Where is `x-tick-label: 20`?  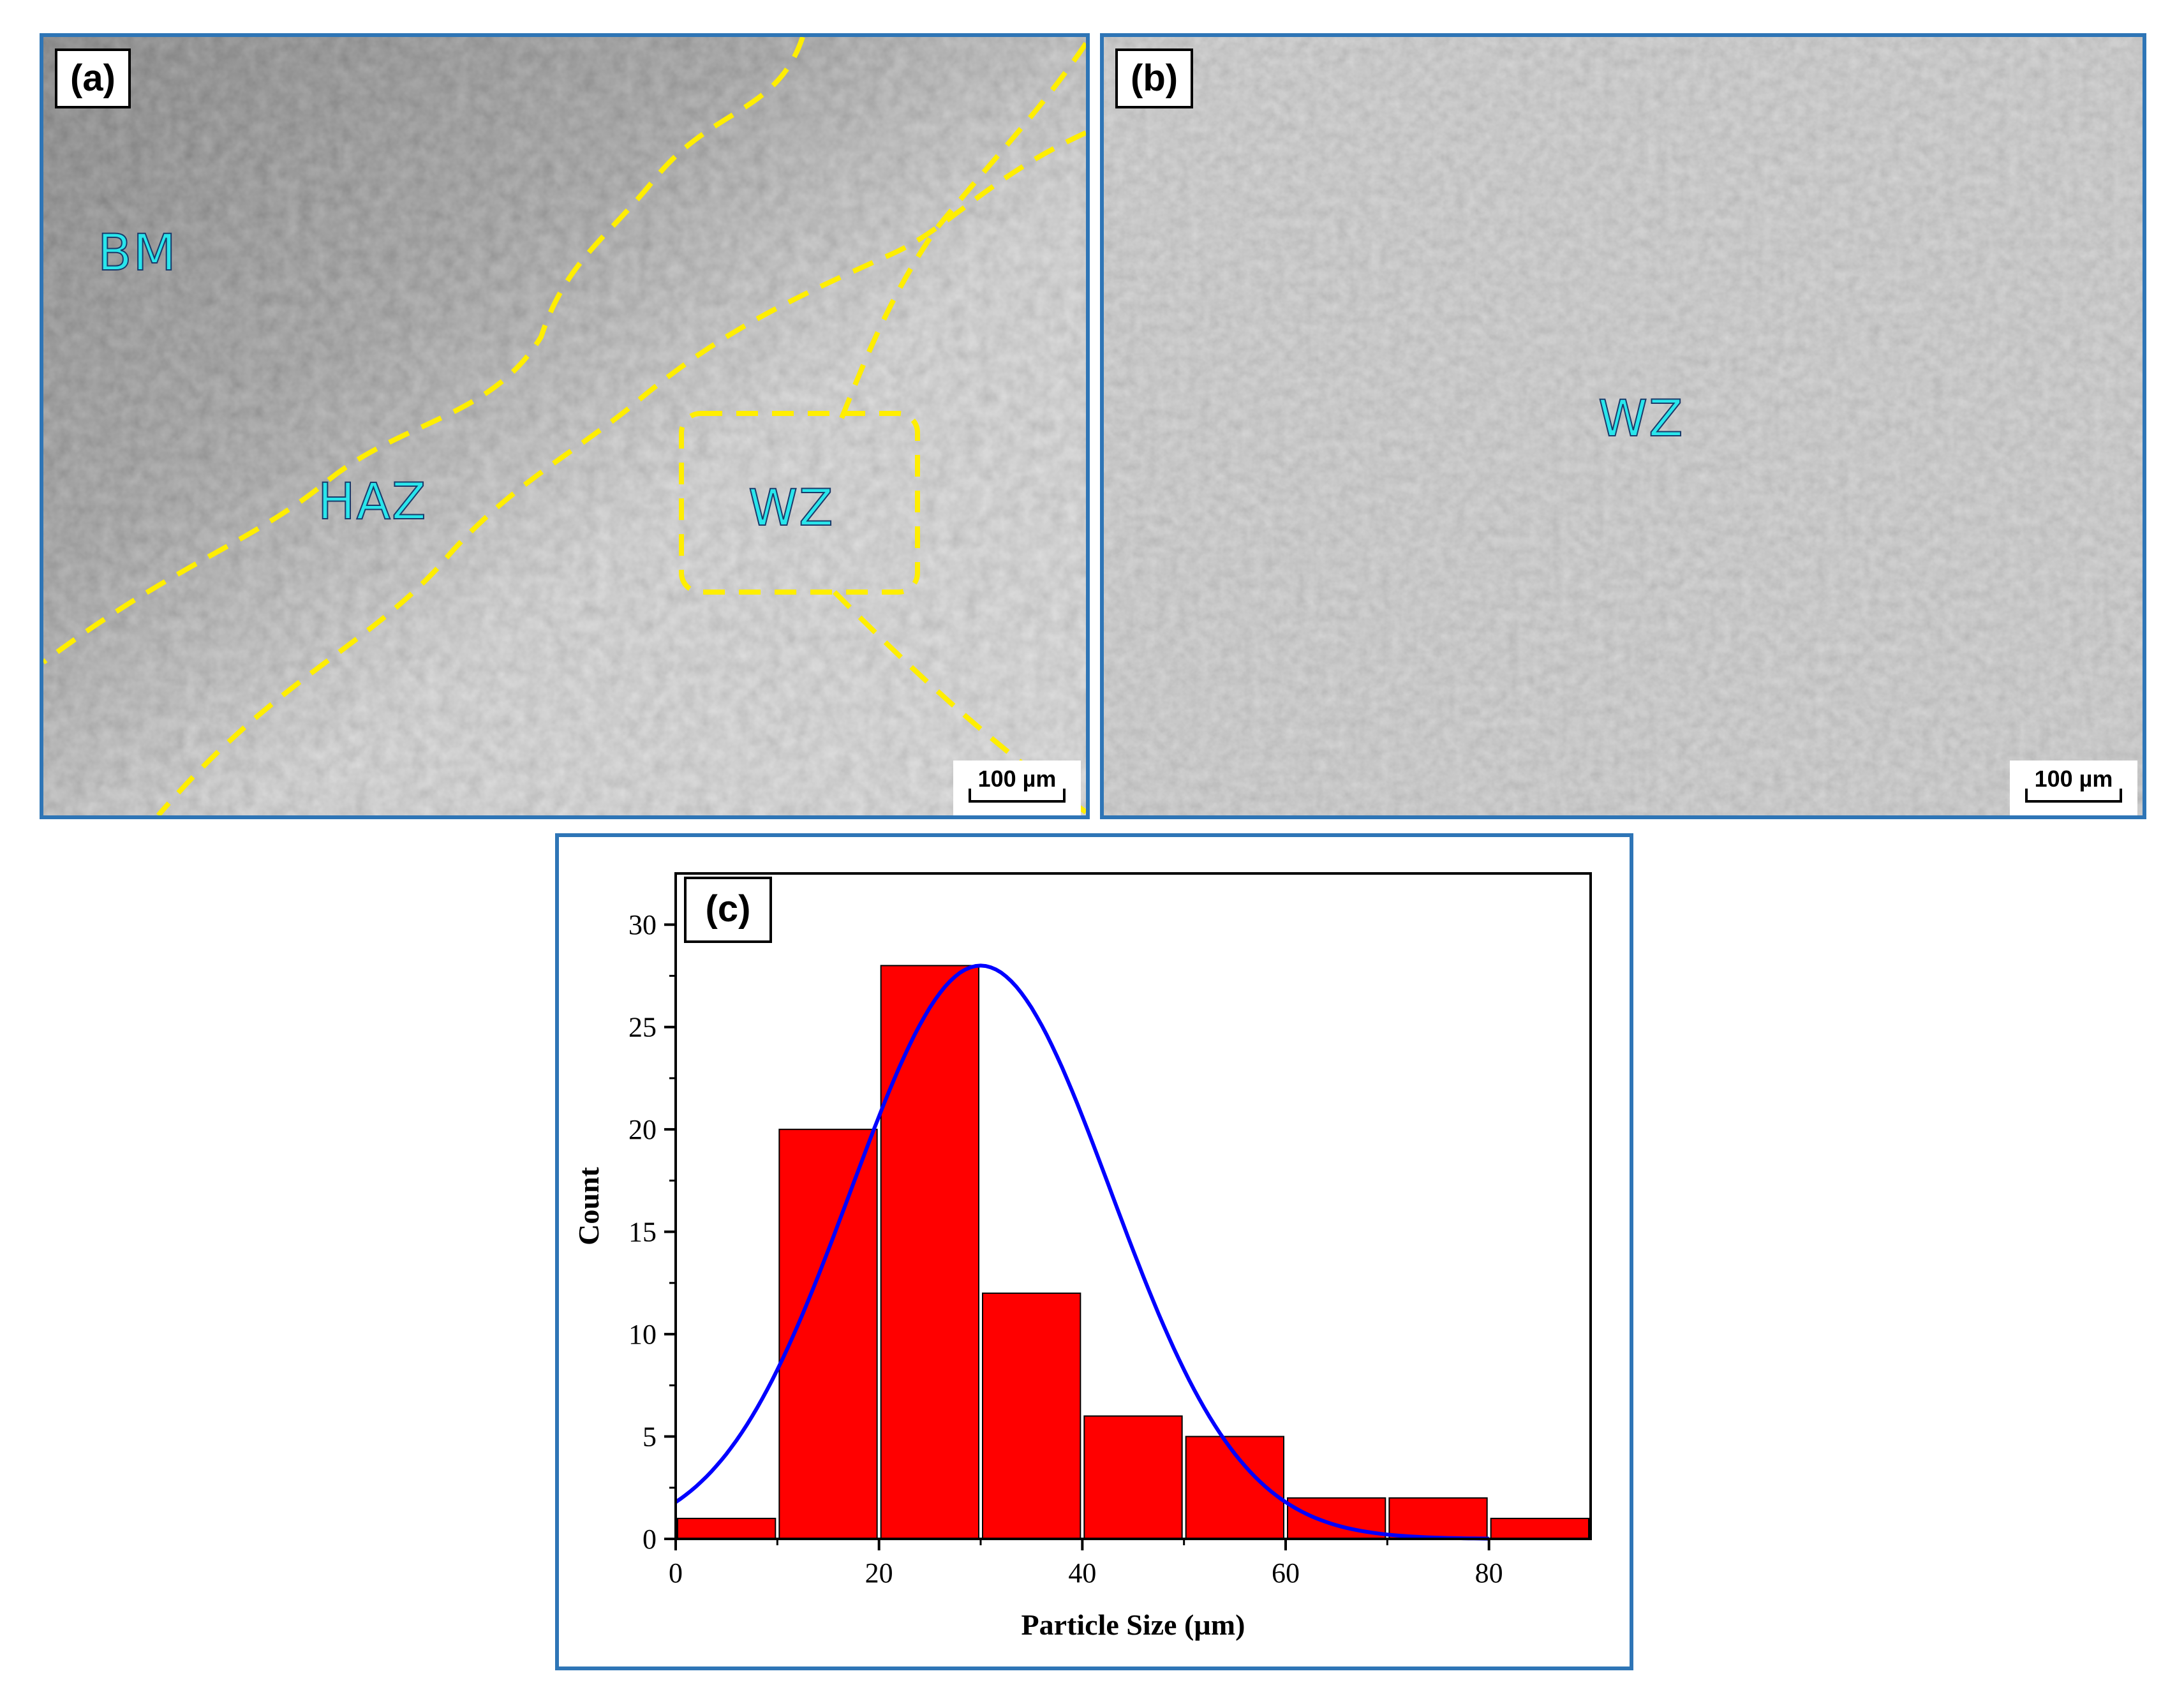
x-tick-label: 20 is located at coordinates (879, 1573).